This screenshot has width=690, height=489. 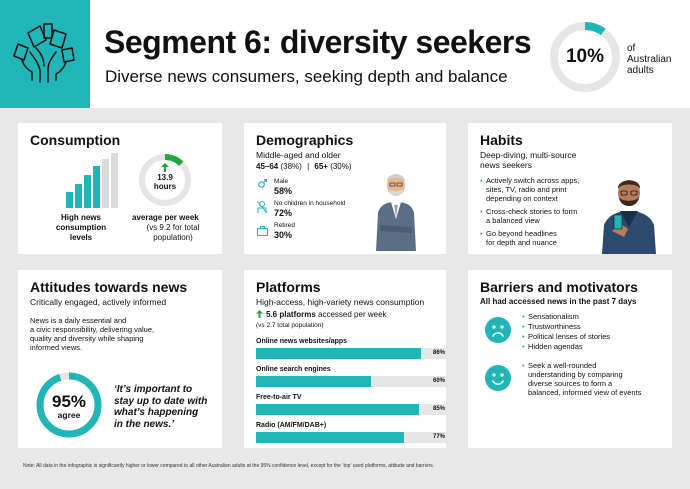 What do you see at coordinates (262, 231) in the screenshot?
I see `briefcase-icon` at bounding box center [262, 231].